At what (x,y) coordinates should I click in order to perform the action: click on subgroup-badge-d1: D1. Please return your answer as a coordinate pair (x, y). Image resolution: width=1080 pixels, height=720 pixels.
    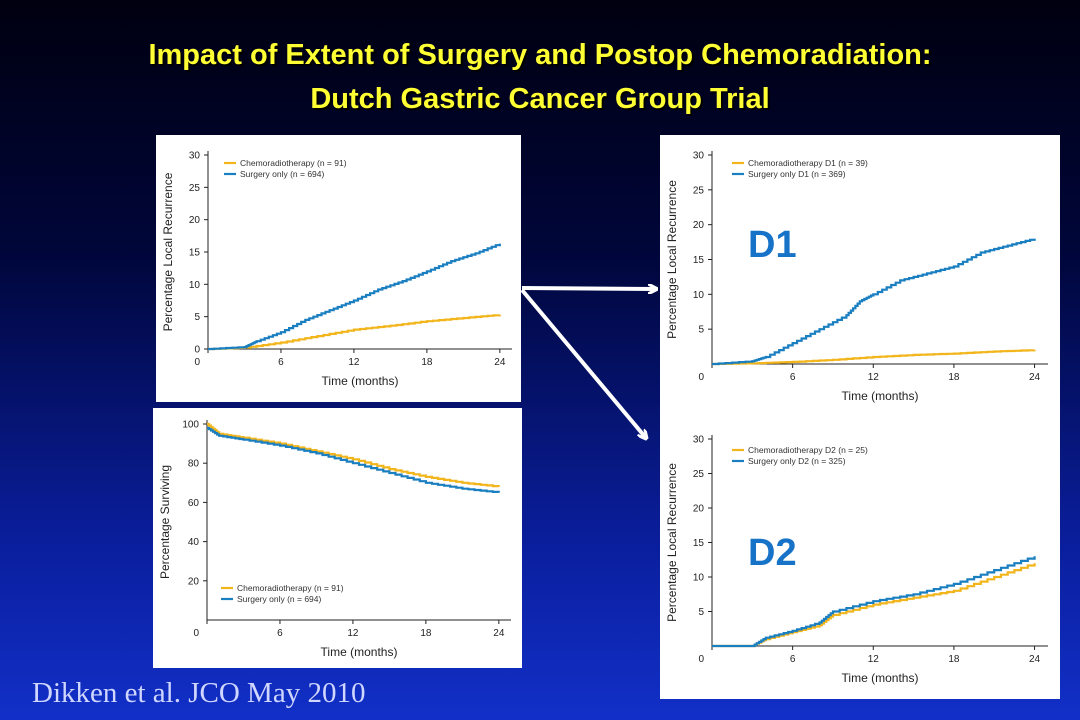
    Looking at the image, I should click on (772, 245).